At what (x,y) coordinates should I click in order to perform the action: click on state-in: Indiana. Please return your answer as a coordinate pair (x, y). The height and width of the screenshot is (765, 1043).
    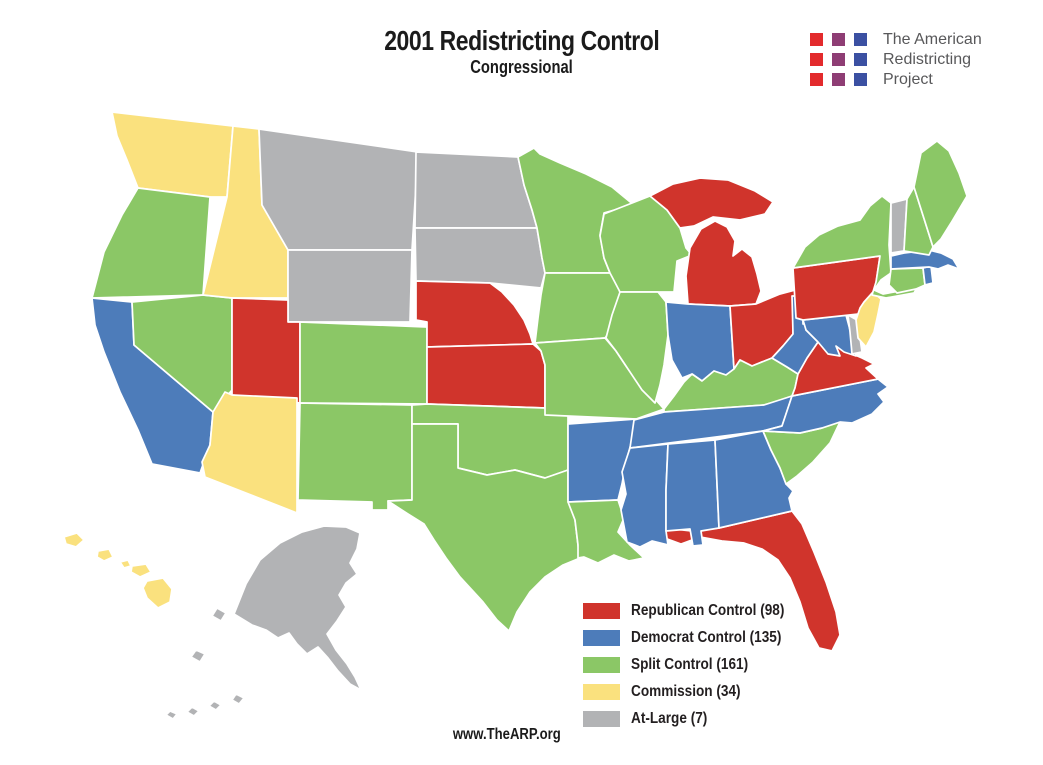
    Looking at the image, I should click on (700, 341).